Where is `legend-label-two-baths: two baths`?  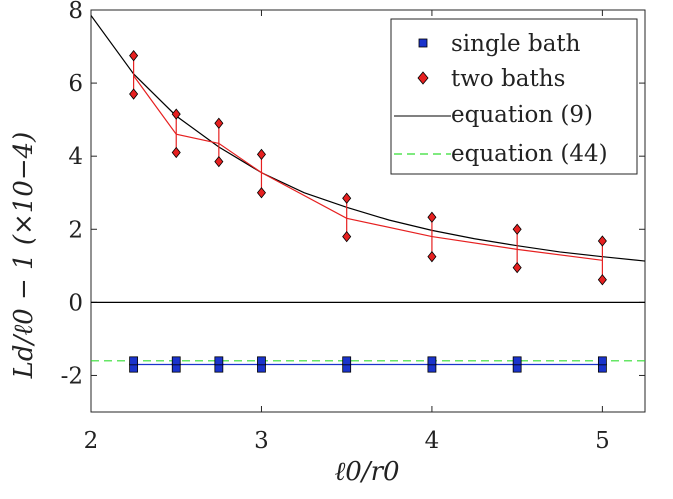
legend-label-two-baths: two baths is located at coordinates (508, 79).